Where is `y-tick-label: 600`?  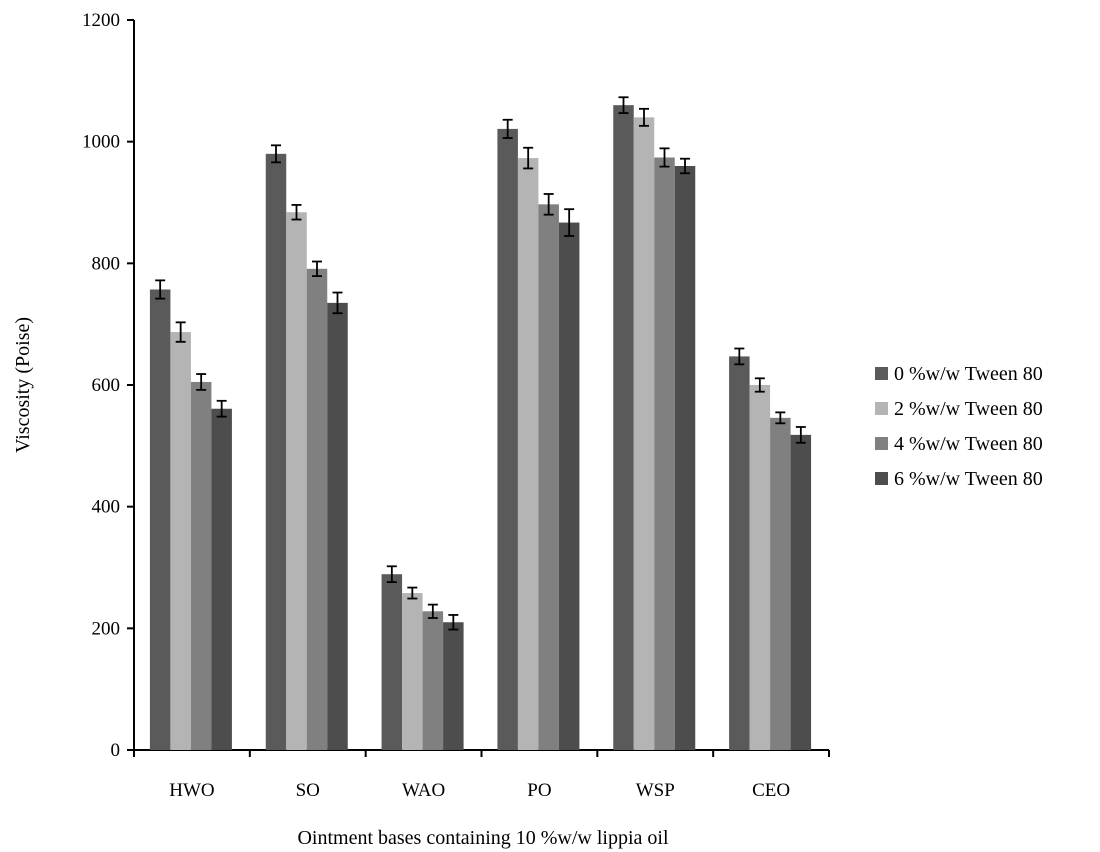 y-tick-label: 600 is located at coordinates (106, 385).